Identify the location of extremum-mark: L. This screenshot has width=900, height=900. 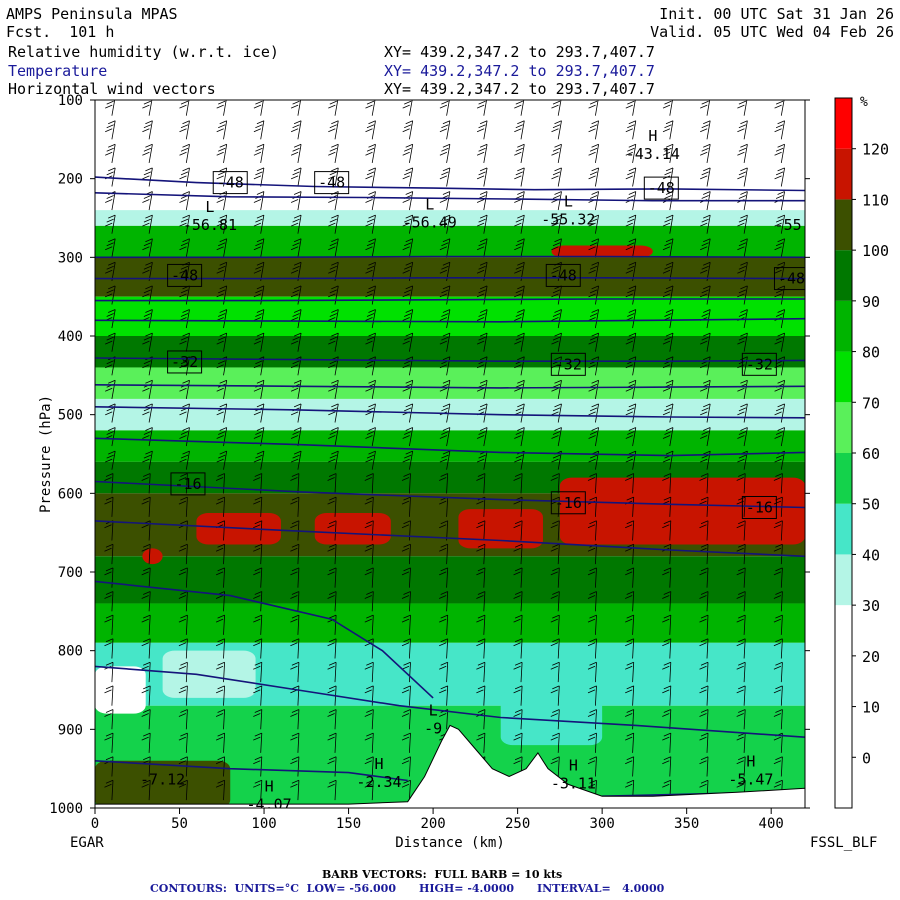
(209, 207).